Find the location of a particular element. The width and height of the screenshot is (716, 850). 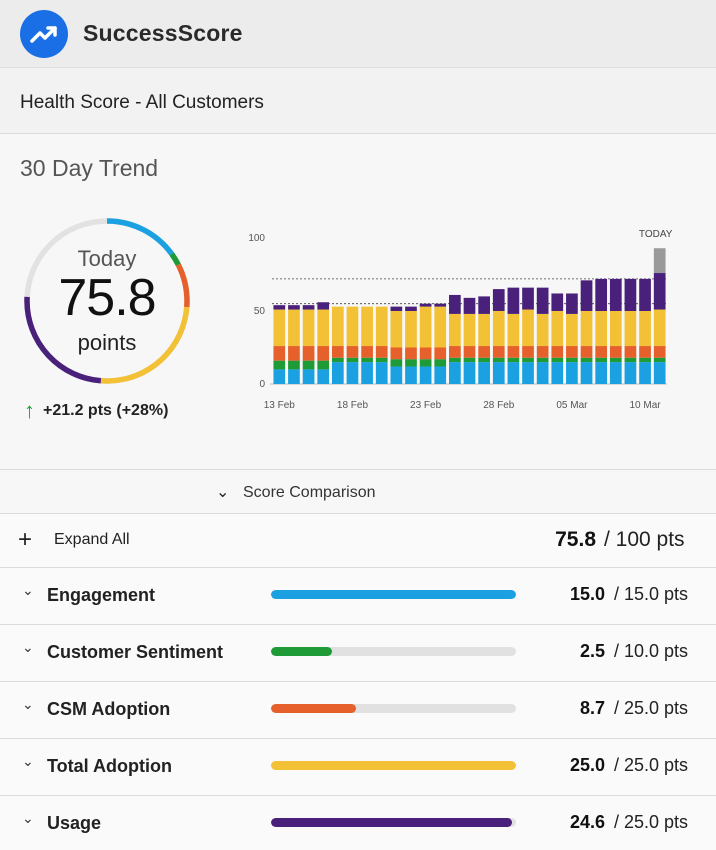

app-logo is located at coordinates (44, 34).